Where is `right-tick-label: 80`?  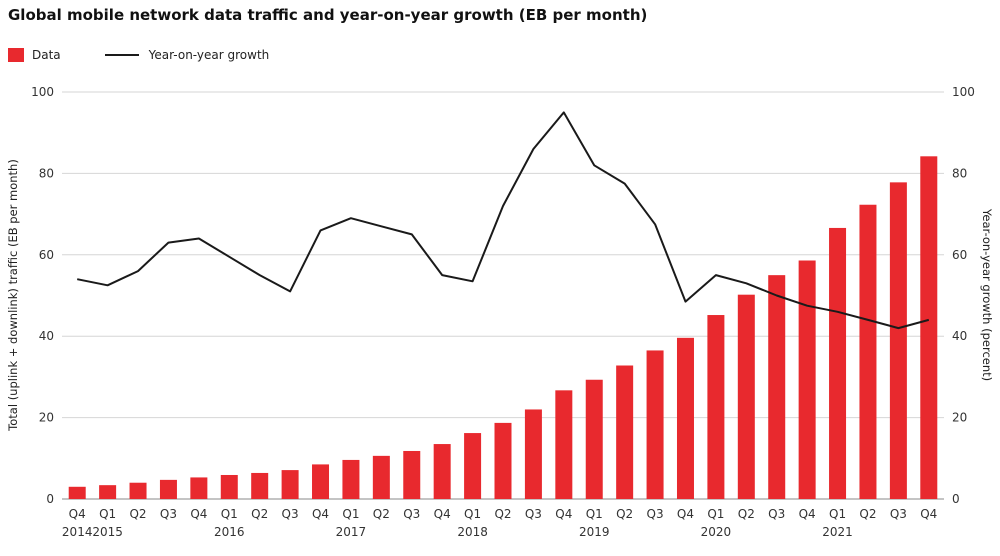 right-tick-label: 80 is located at coordinates (959, 173).